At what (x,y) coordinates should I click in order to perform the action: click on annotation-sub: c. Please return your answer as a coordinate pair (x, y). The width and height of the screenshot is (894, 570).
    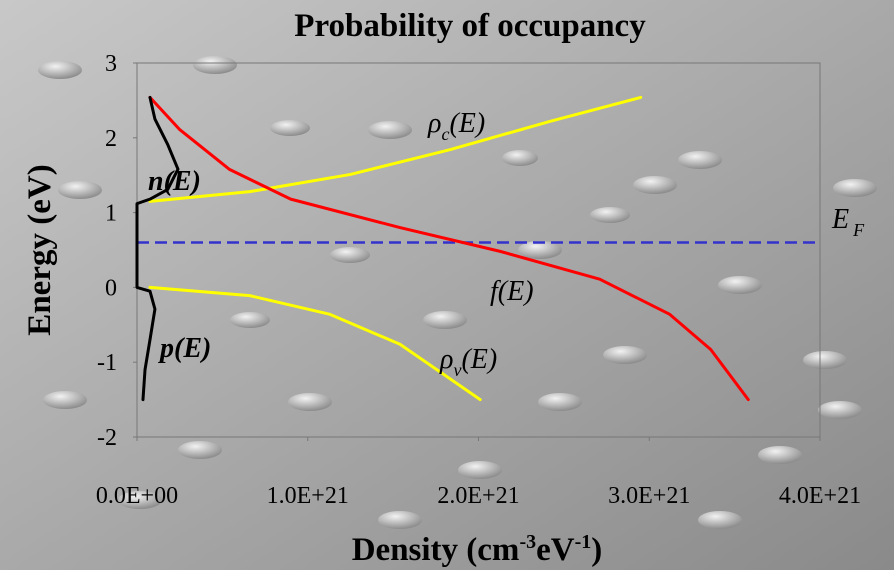
    Looking at the image, I should click on (445, 134).